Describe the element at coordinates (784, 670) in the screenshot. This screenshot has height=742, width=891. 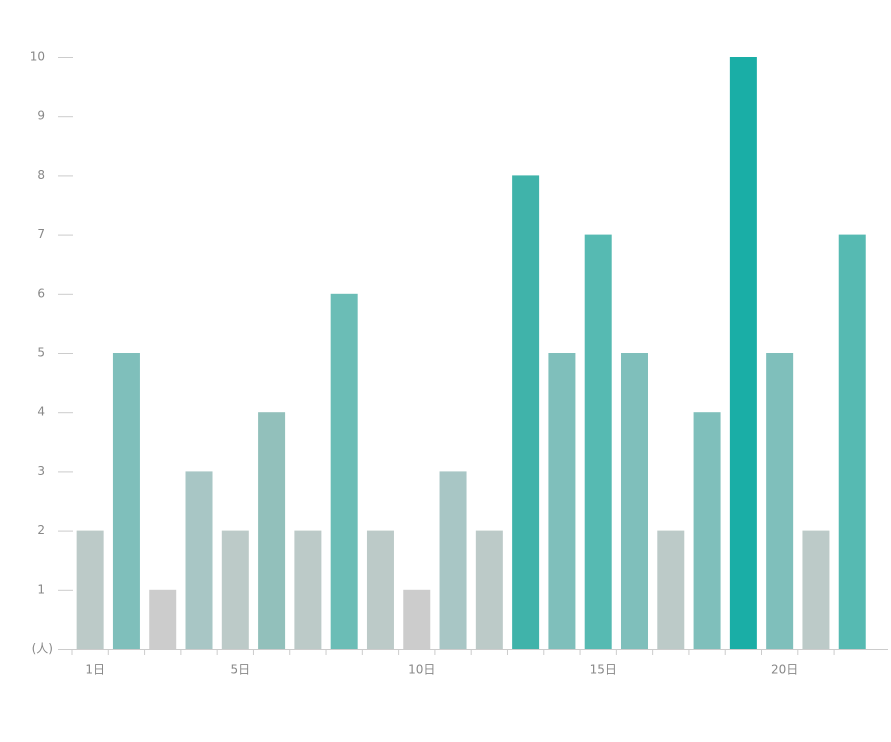
I see `x-tick-label: 20日` at that location.